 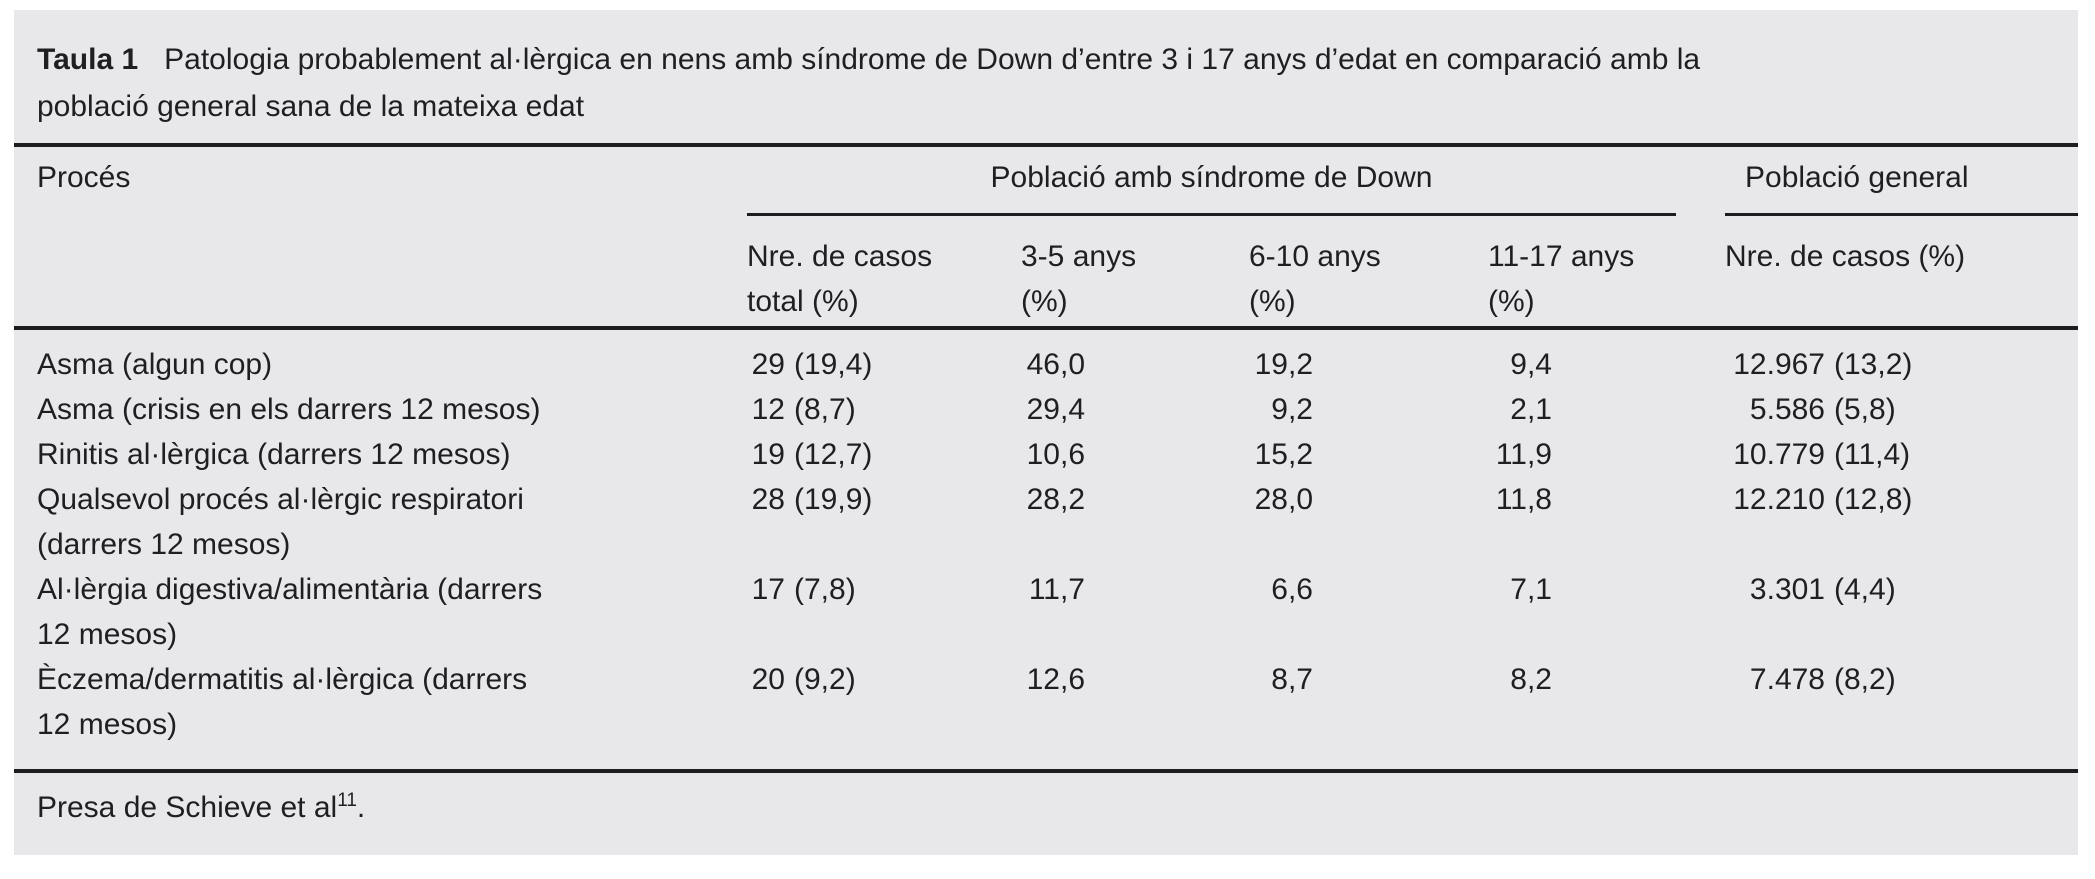 I want to click on anys-11-17-value: 2,1, so click(x=1531, y=409).